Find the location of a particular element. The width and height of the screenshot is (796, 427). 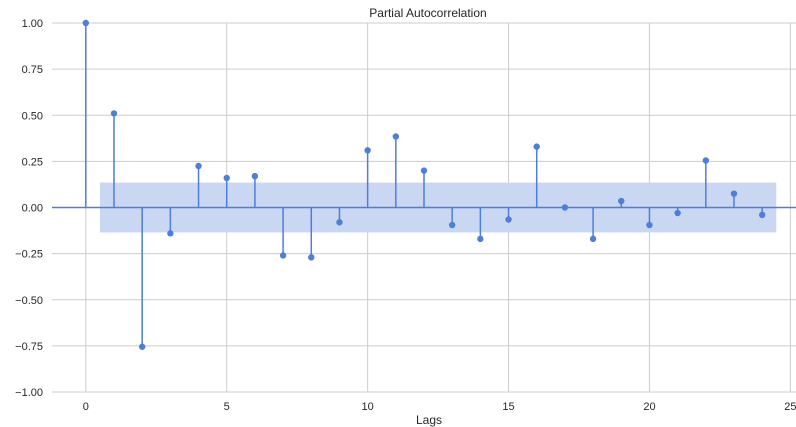

y-tick-label: −0.25 is located at coordinates (29, 255).